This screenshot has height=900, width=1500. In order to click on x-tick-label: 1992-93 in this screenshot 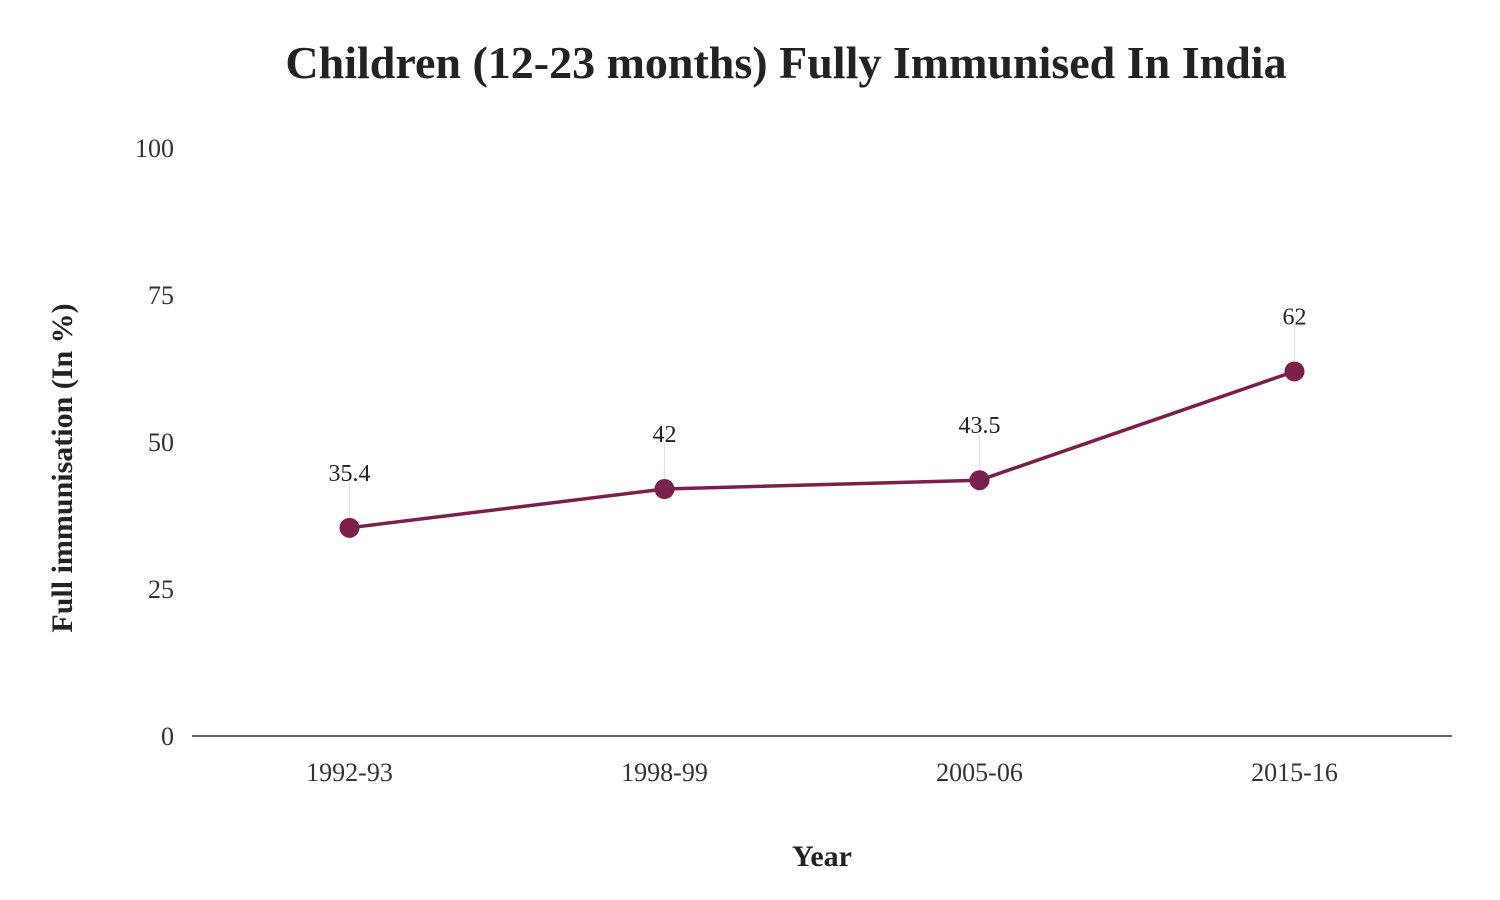, I will do `click(349, 772)`.